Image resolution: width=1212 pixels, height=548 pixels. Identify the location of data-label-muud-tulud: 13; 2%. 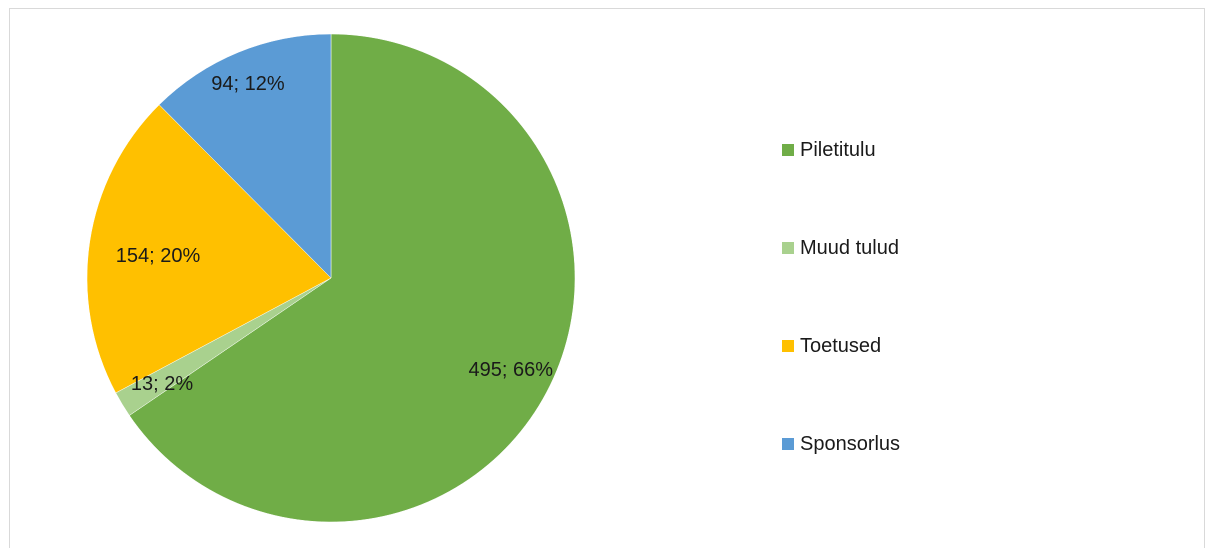
(162, 384).